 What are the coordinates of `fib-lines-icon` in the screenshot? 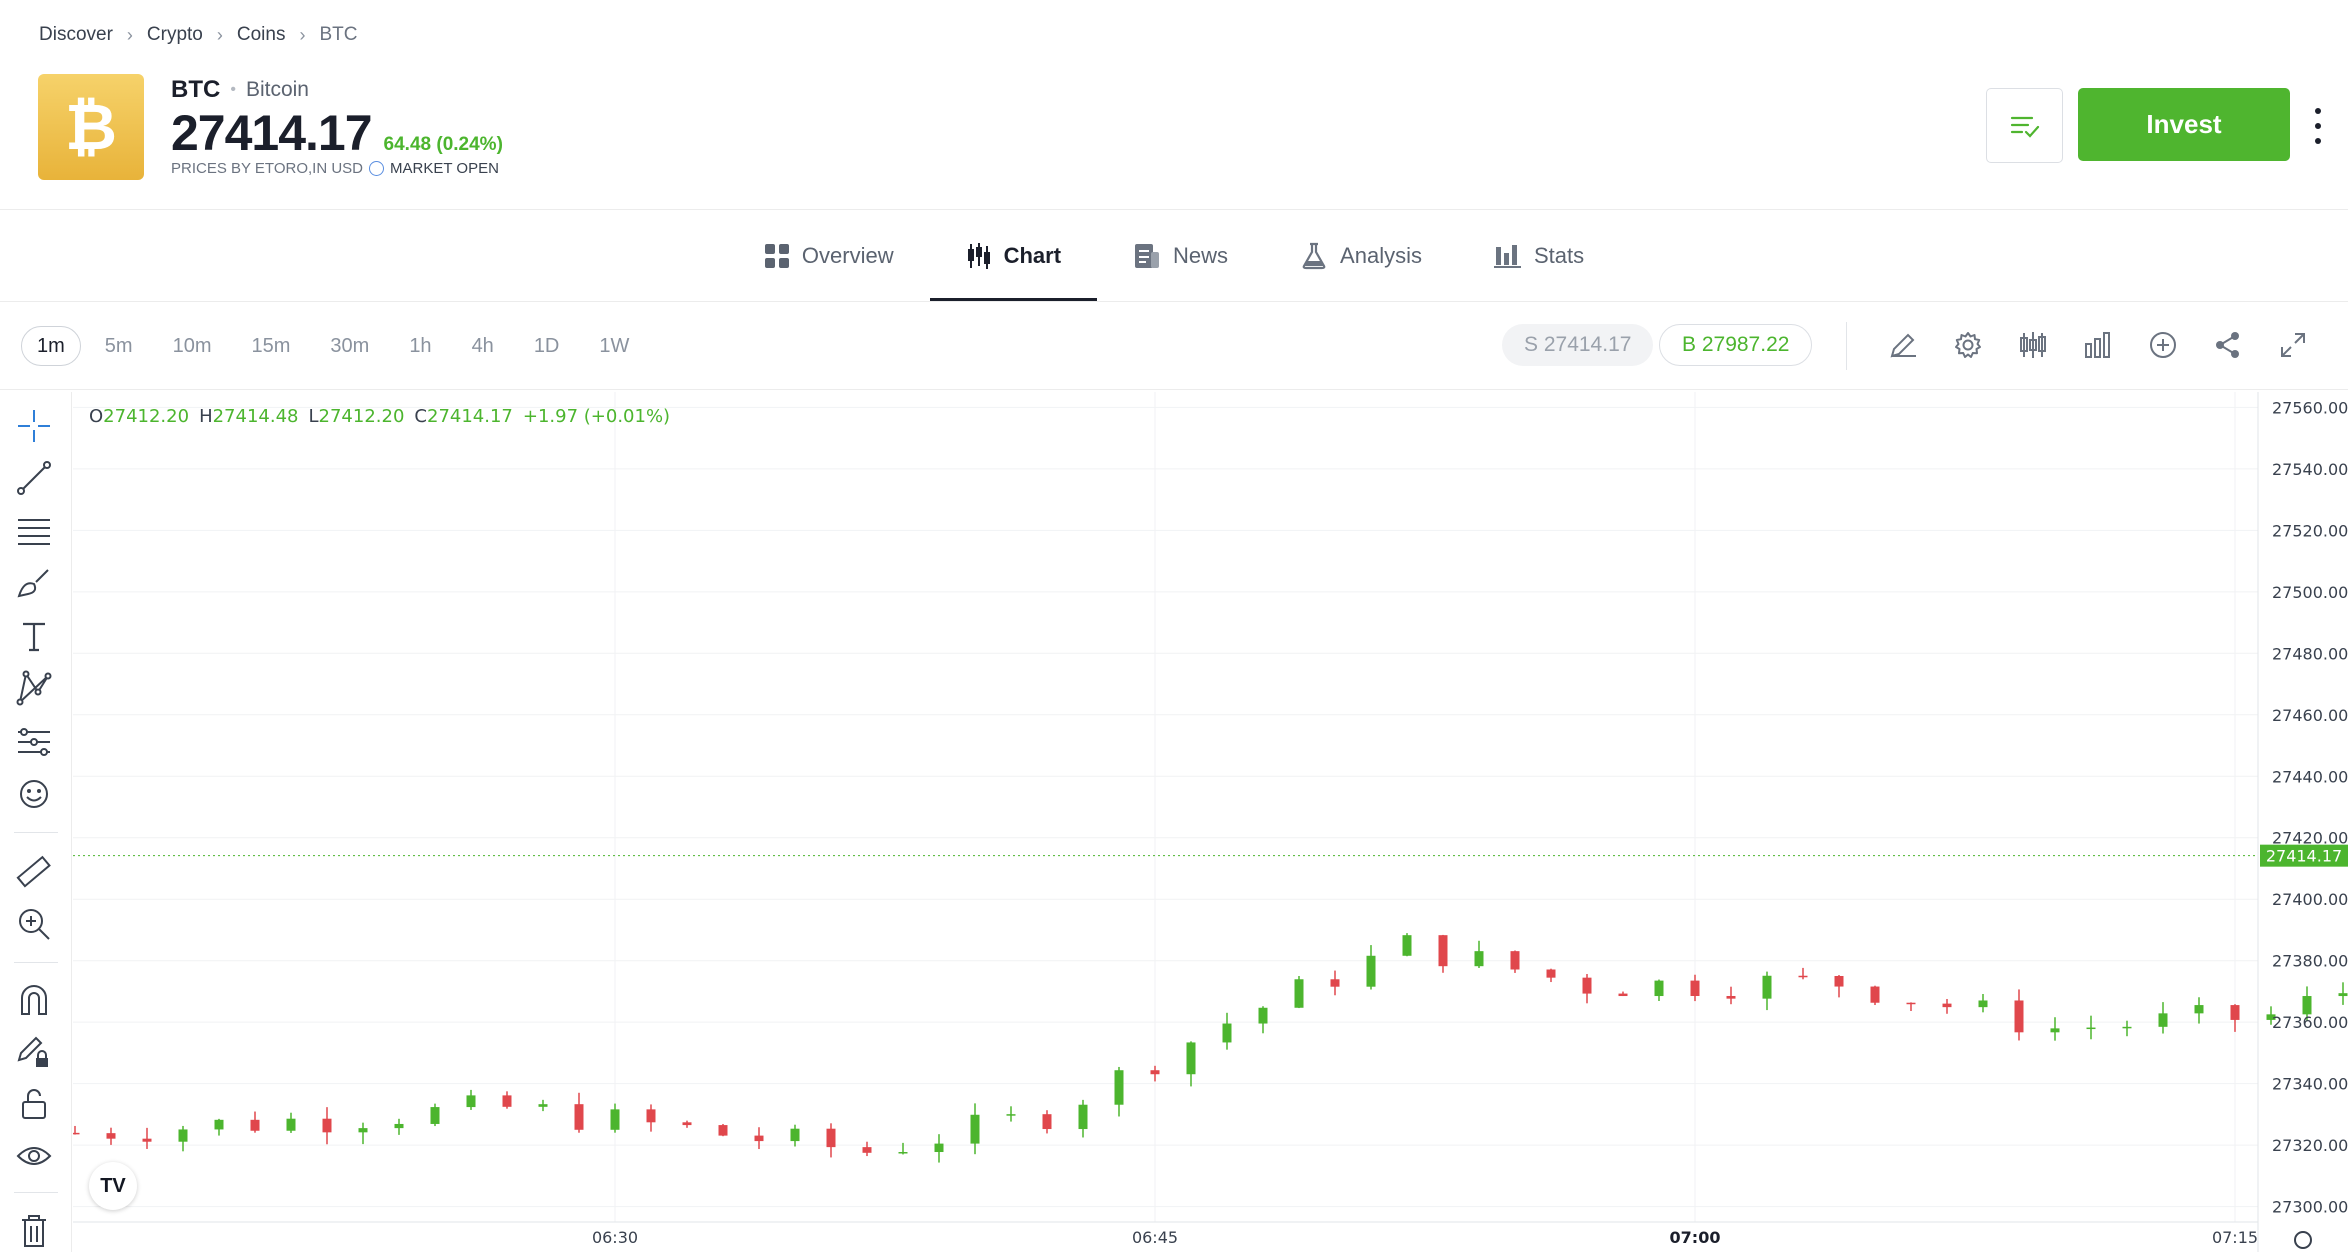 It's located at (34, 532).